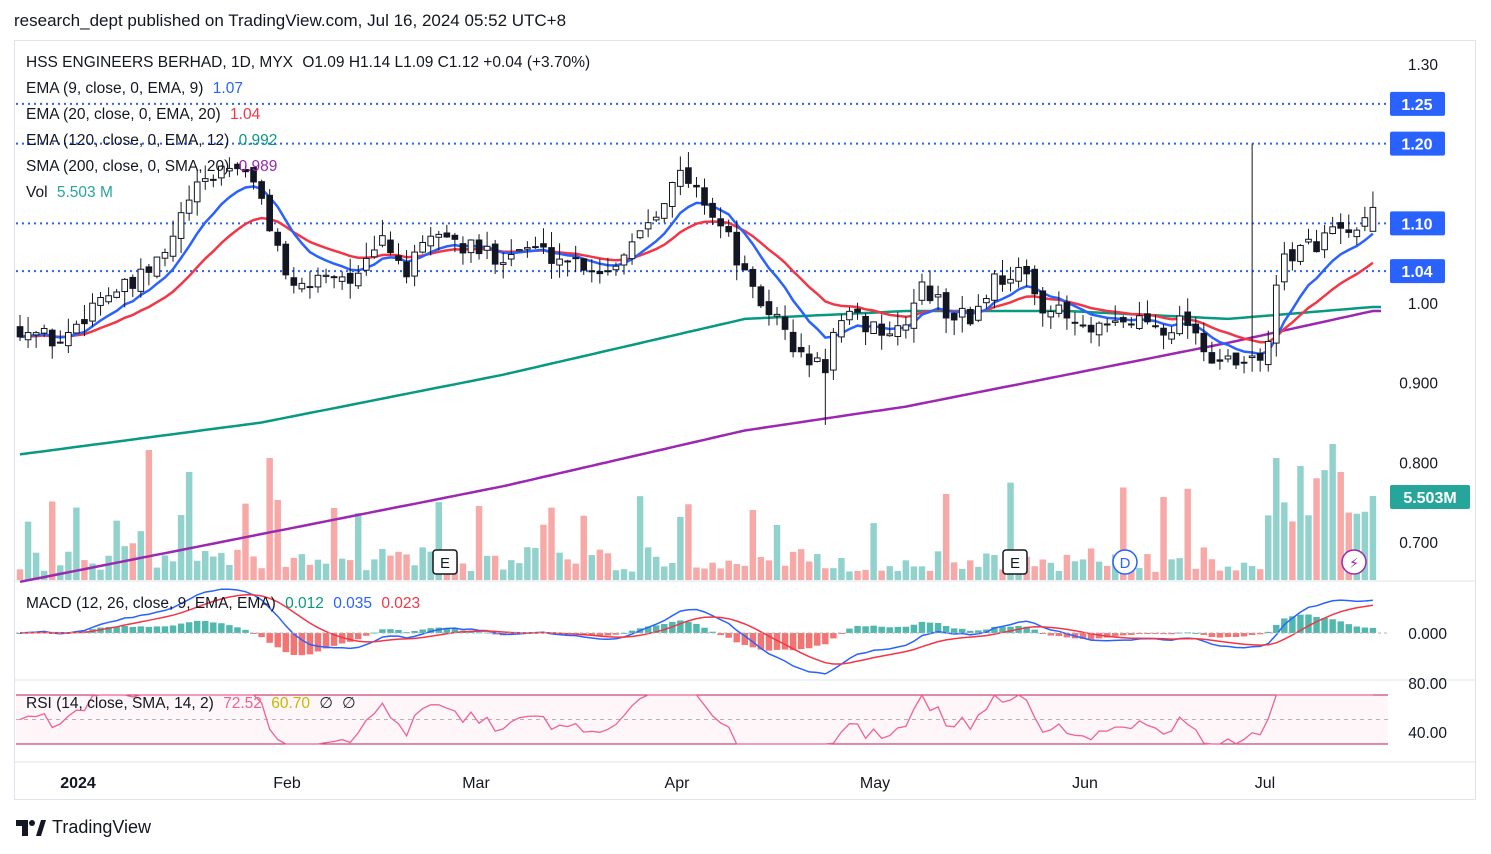 The image size is (1491, 854). What do you see at coordinates (37, 192) in the screenshot?
I see `legend-vol-label: Vol` at bounding box center [37, 192].